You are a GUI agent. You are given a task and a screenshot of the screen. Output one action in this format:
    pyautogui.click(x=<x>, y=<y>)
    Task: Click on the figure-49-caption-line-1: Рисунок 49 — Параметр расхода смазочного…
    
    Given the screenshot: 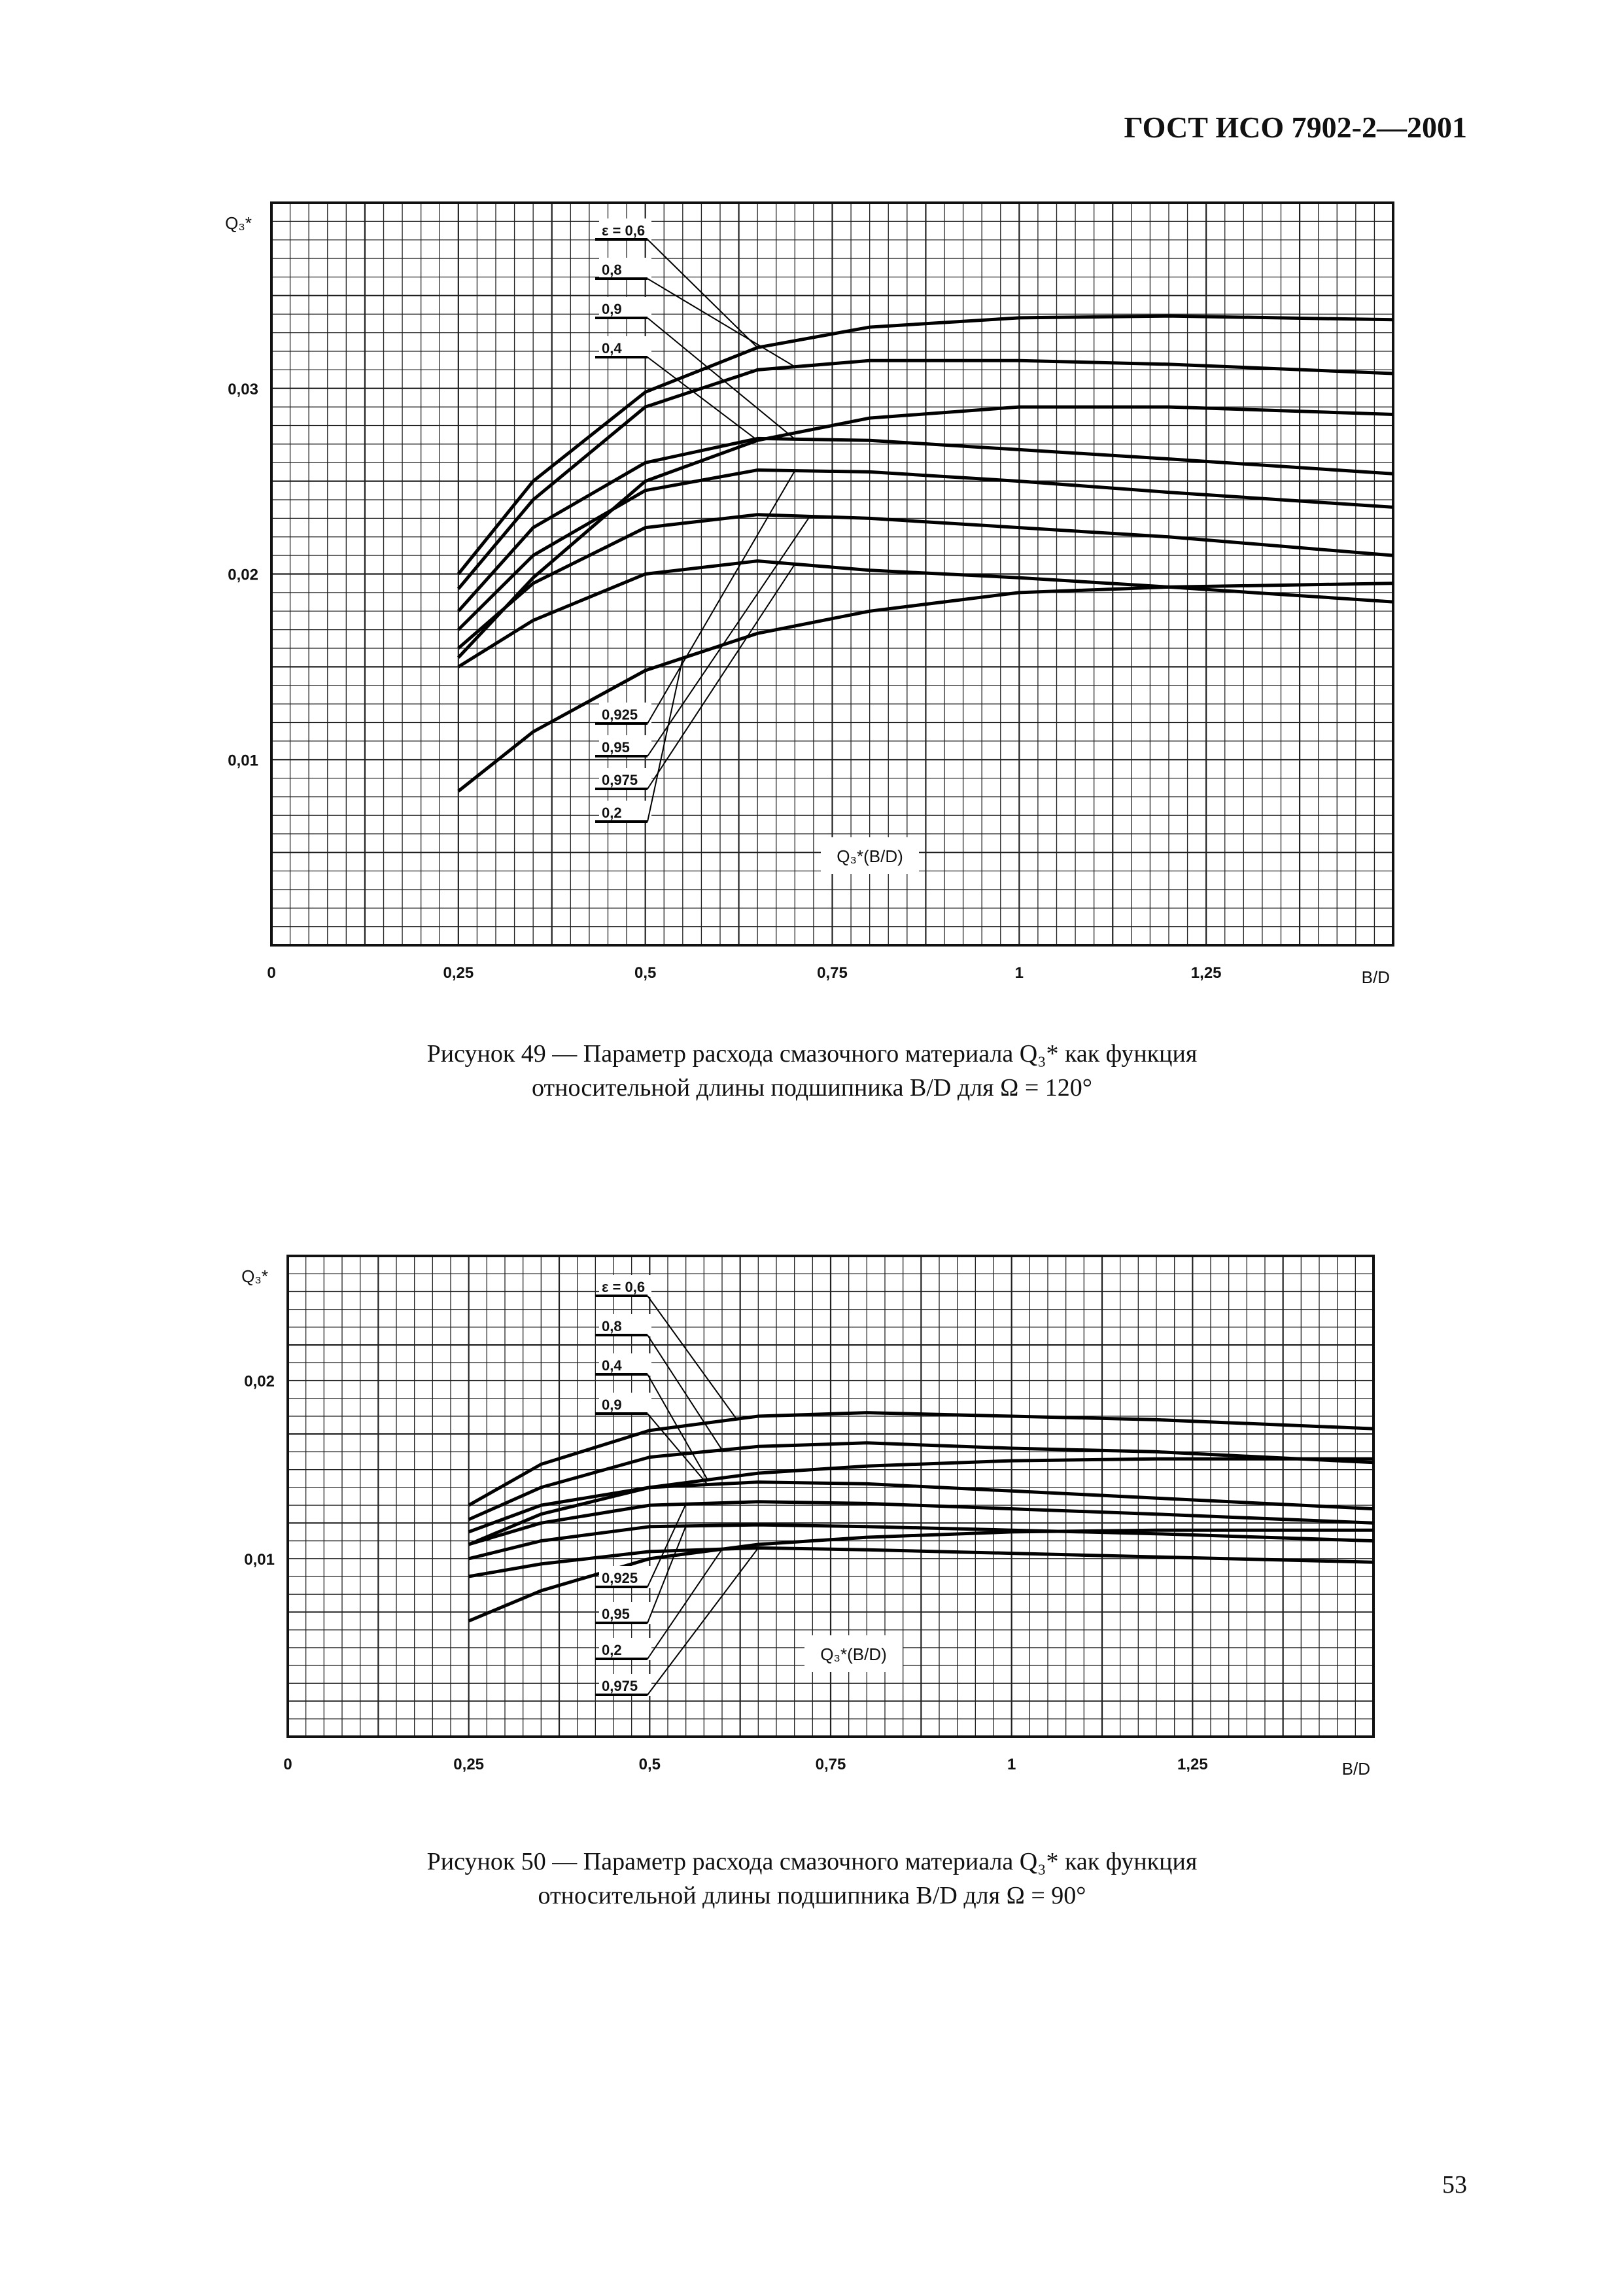 What is the action you would take?
    pyautogui.click(x=812, y=1054)
    